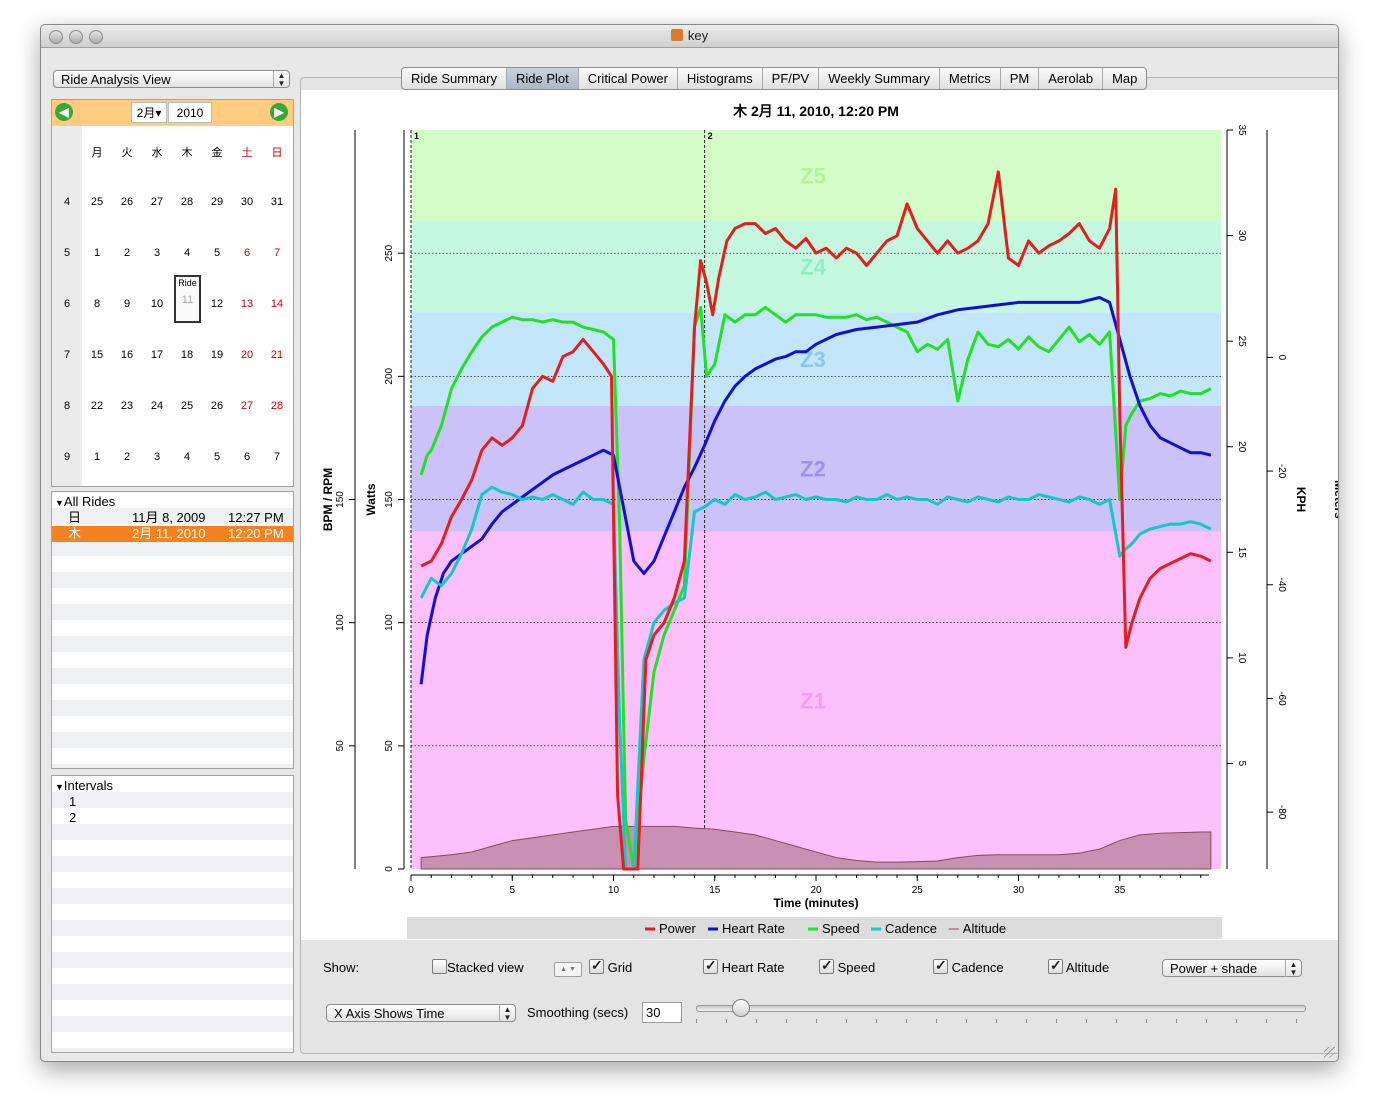  I want to click on calendar-day: 31, so click(277, 202).